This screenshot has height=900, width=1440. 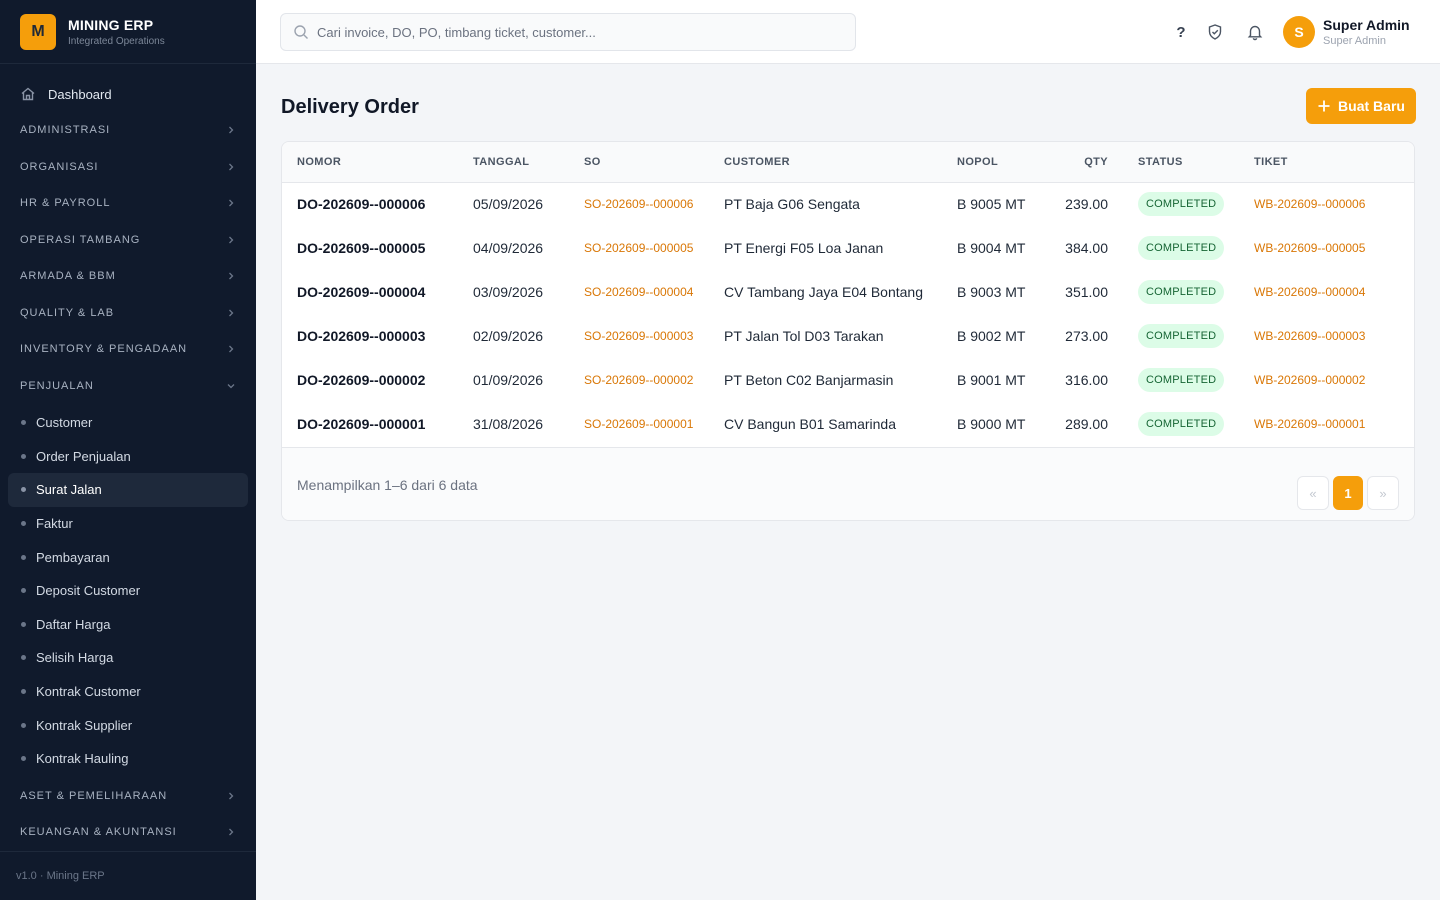 I want to click on column-header-tiket: TIKET, so click(x=1271, y=161).